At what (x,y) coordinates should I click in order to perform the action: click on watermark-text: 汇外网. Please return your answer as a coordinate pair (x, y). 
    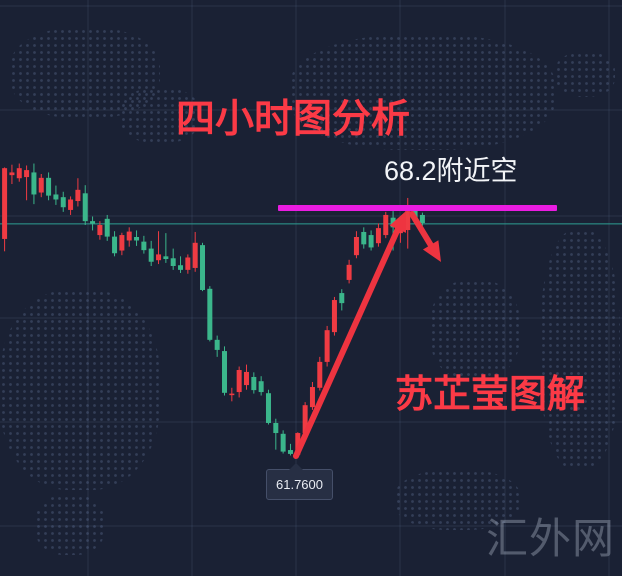
    Looking at the image, I should click on (551, 540).